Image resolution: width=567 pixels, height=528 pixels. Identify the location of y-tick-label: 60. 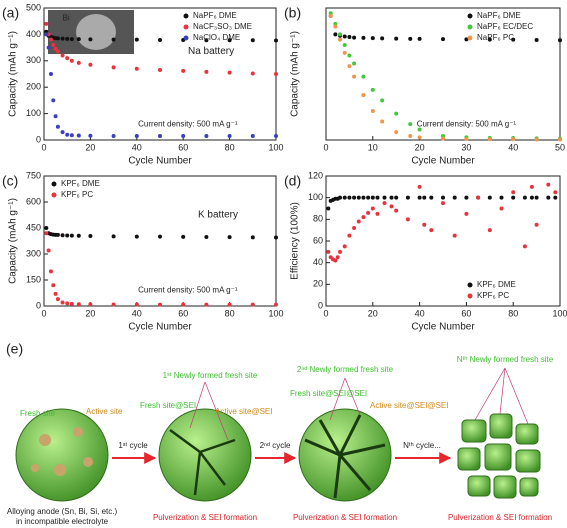
(318, 240).